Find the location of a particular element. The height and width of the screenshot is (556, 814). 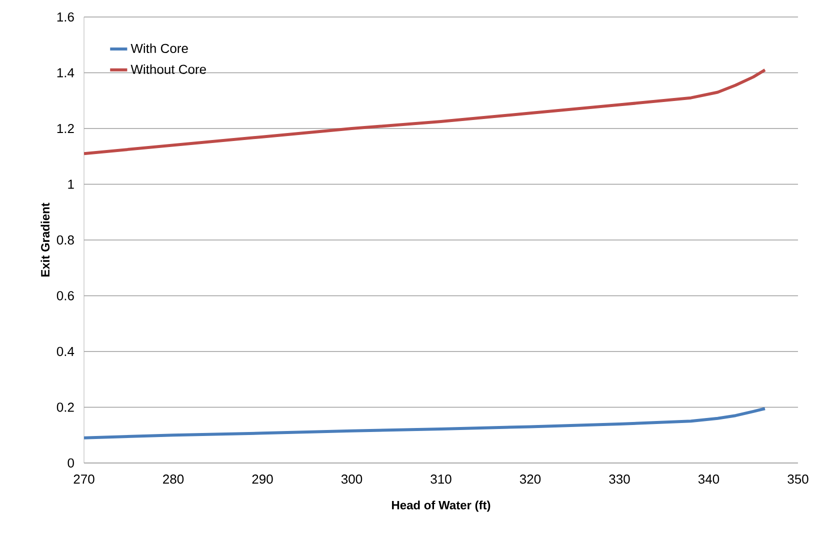

legend-label: Without Core is located at coordinates (168, 69).